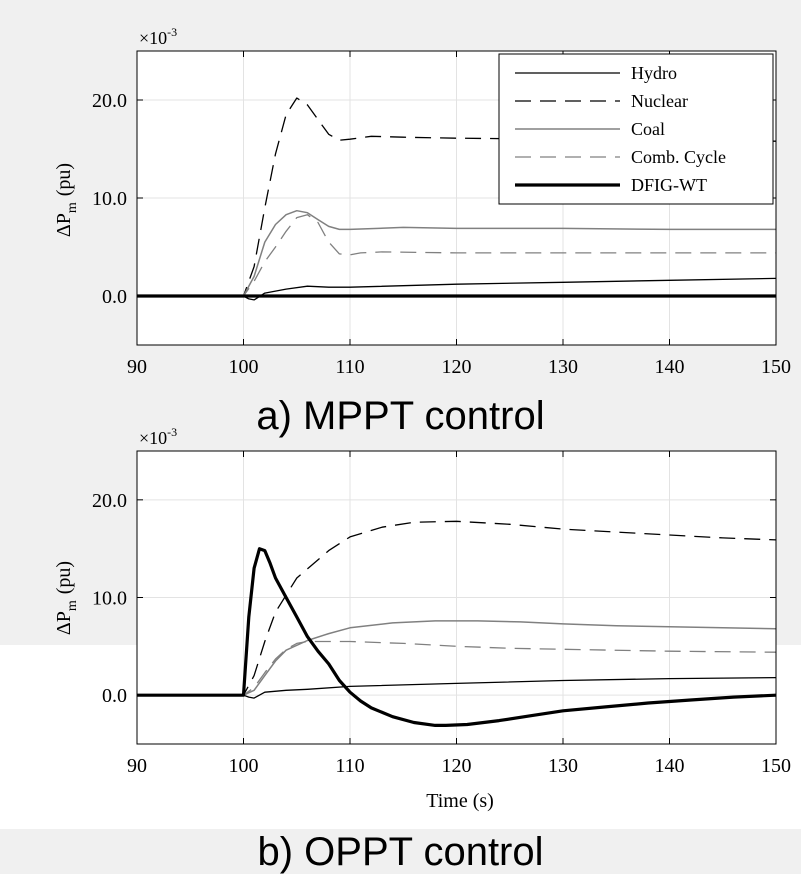  What do you see at coordinates (400, 852) in the screenshot?
I see `caption-oppt: b) OPPT control` at bounding box center [400, 852].